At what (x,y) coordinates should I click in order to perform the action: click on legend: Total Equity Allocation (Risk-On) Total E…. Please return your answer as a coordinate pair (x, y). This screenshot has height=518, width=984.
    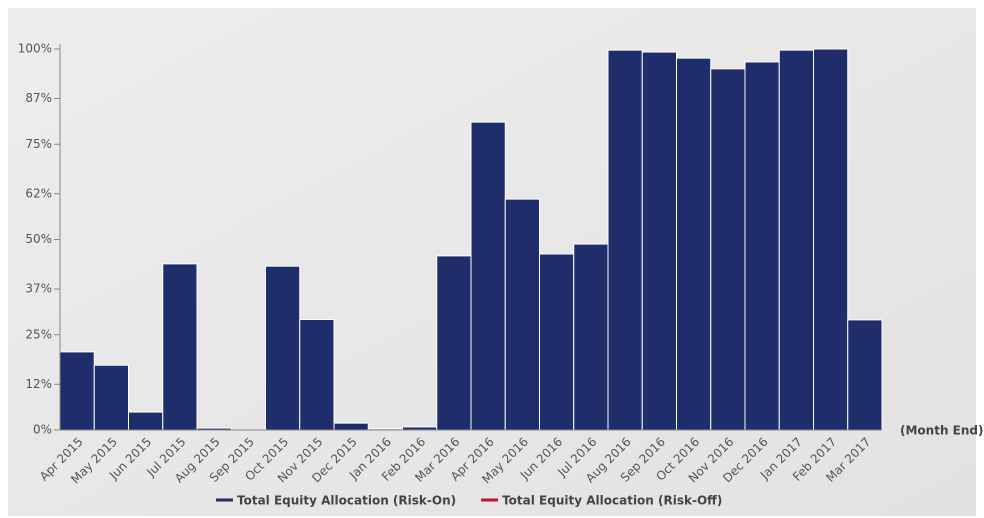
    Looking at the image, I should click on (469, 501).